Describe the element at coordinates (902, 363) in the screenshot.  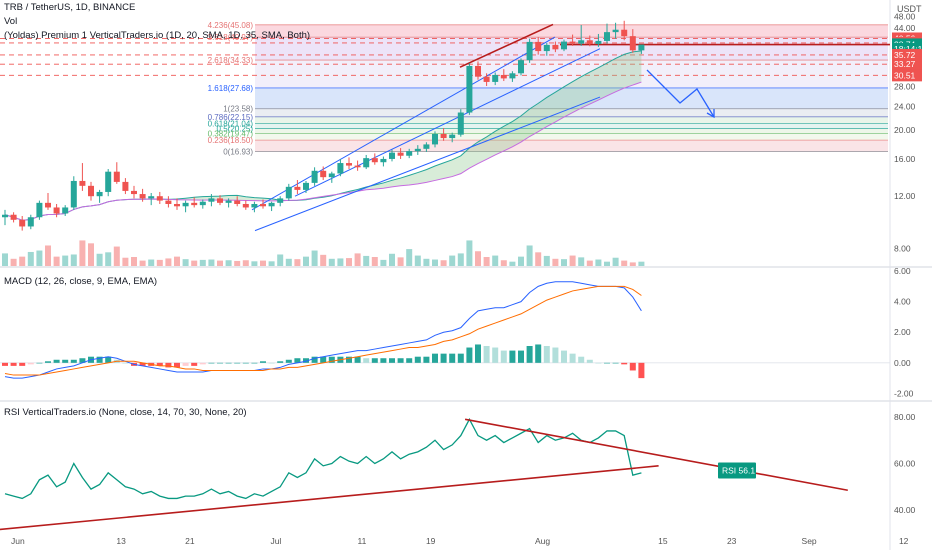
I see `macd-axis-tick: 0.00` at that location.